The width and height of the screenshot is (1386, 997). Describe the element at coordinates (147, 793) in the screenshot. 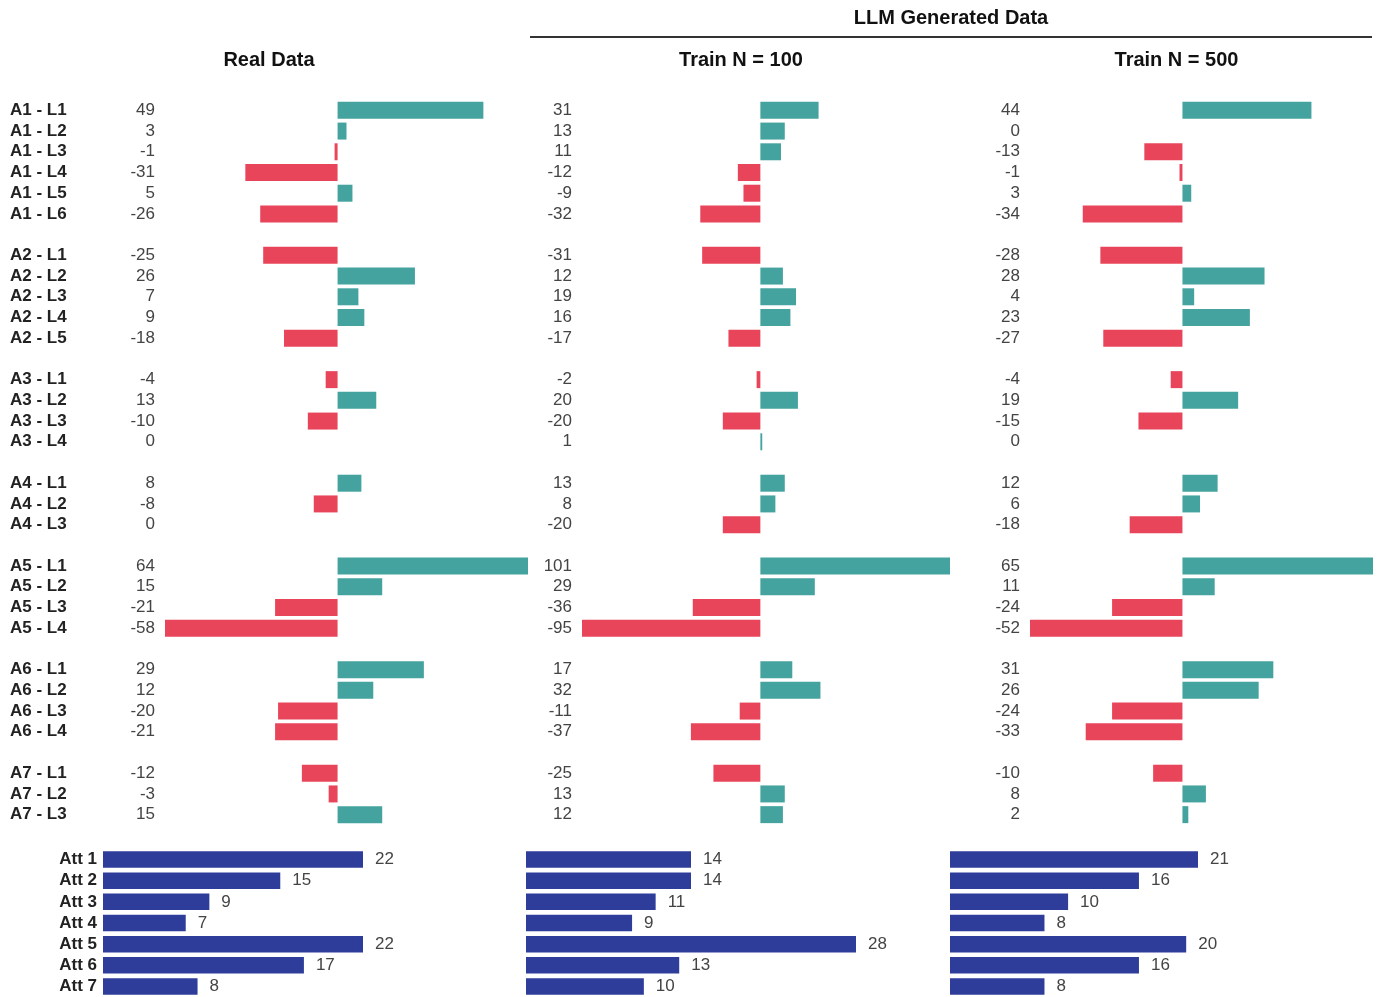

I see `data-label: -3` at that location.